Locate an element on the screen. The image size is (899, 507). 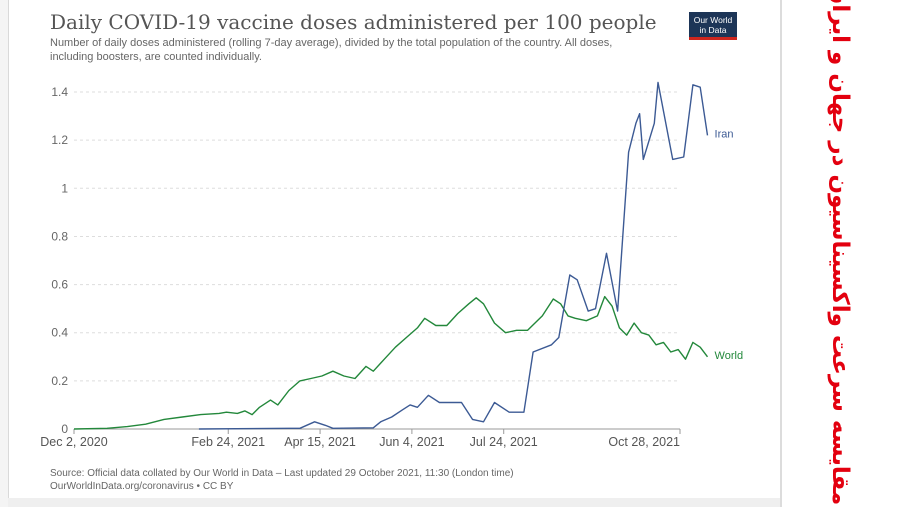
x-tick-label: Dec 2, 2020 is located at coordinates (73, 442).